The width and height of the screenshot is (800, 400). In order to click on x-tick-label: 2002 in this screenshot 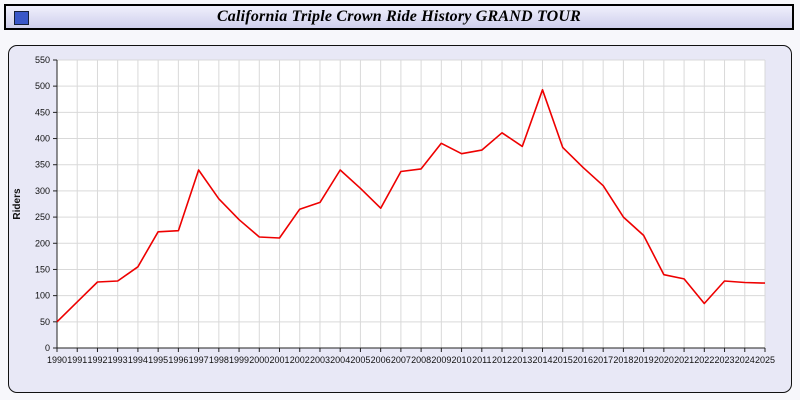, I will do `click(300, 360)`.